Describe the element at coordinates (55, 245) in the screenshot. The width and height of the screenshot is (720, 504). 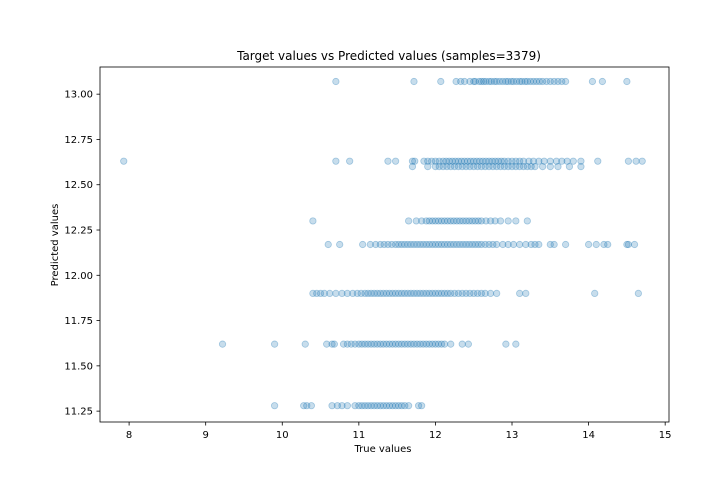
I see `y-axis-label: Predicted values` at that location.